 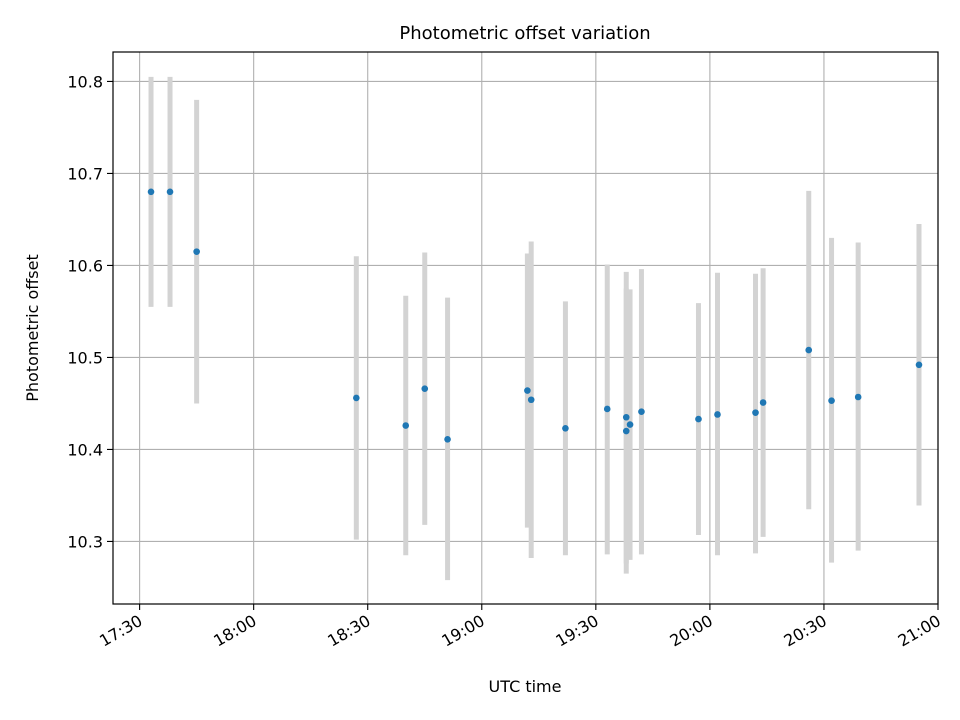 What do you see at coordinates (85, 357) in the screenshot?
I see `y-tick-label: 10.5` at bounding box center [85, 357].